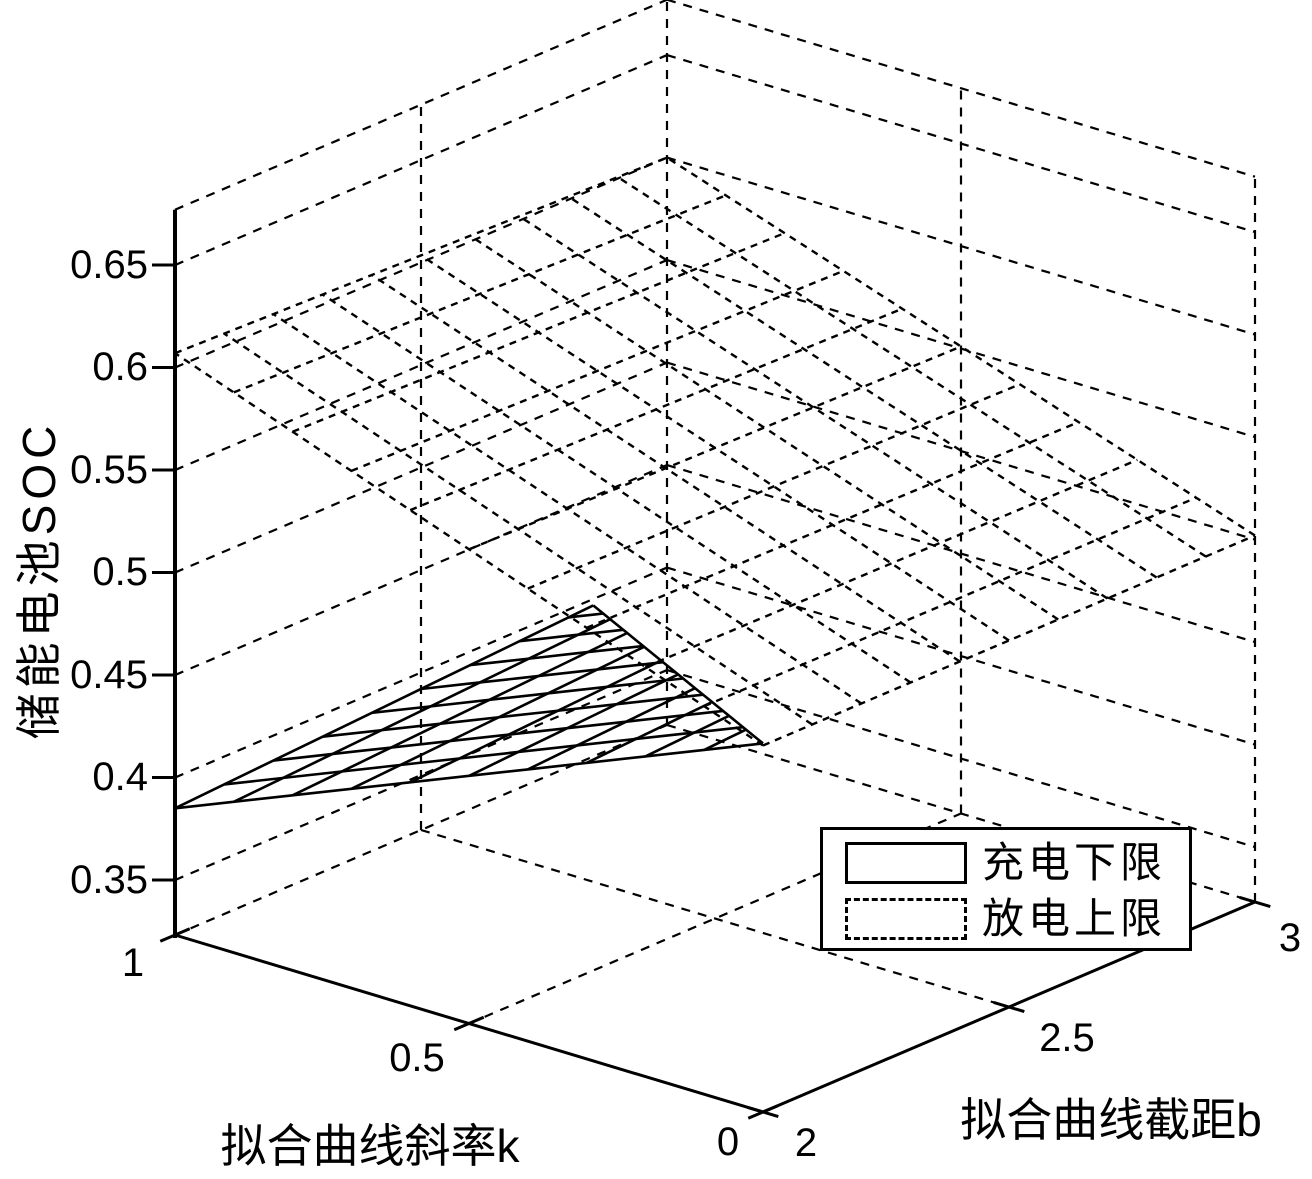  I want to click on z-axis-label: 储能电池SOC, so click(39, 580).